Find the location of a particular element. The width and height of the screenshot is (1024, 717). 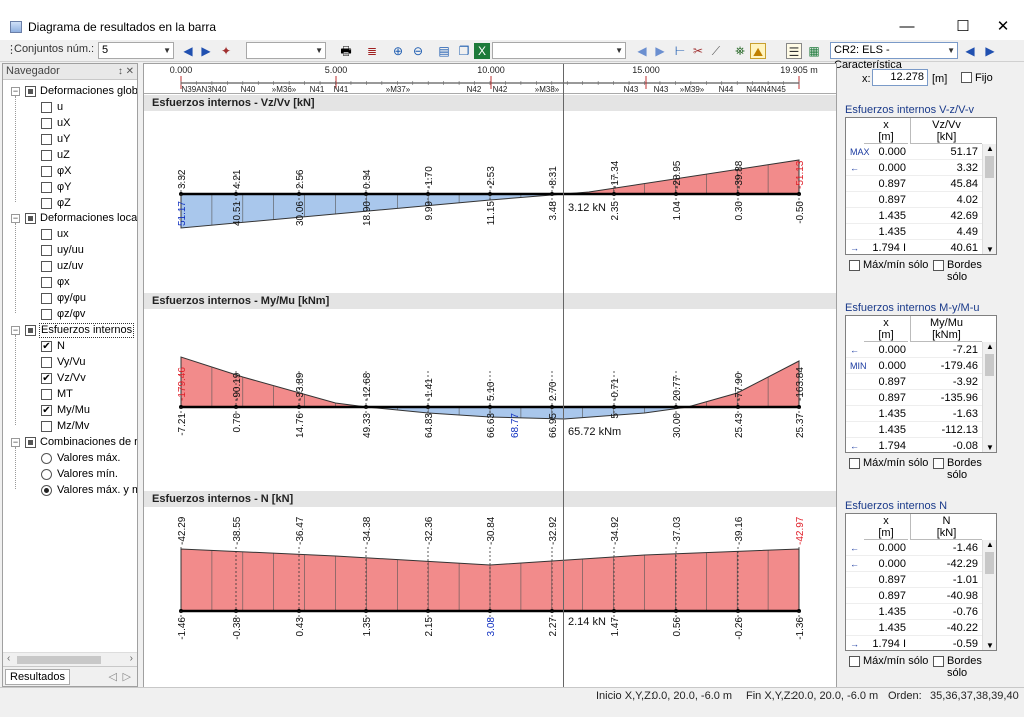

navigator-horizontal-scrollbar: ‹ › is located at coordinates (70, 659).